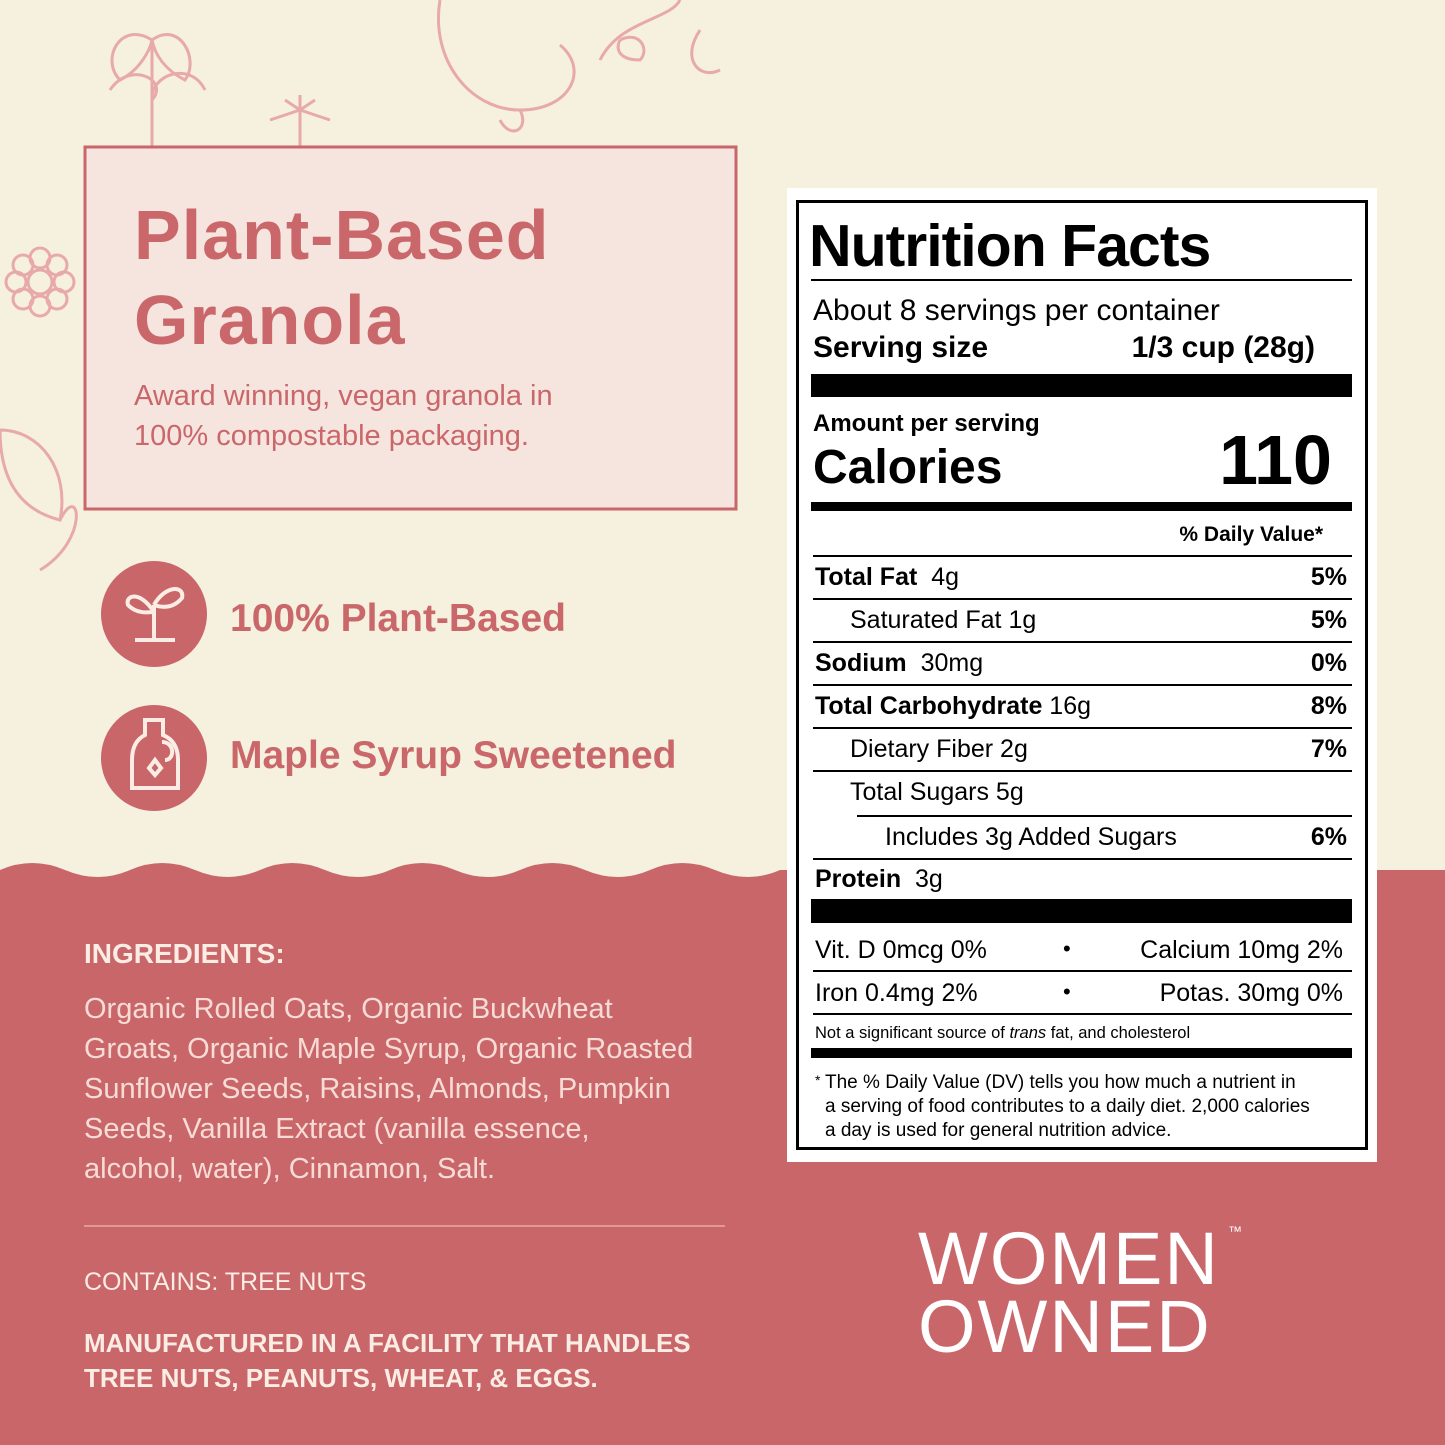  Describe the element at coordinates (1081, 751) in the screenshot. I see `nutrient-row: Dietary Fiber 2g 7%` at that location.